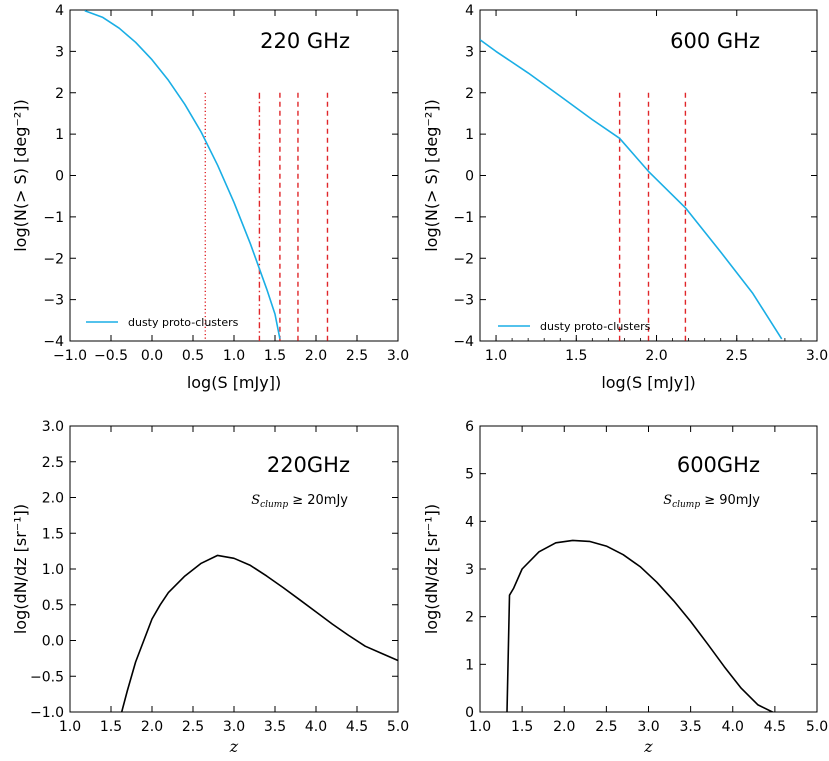 Image resolution: width=829 pixels, height=761 pixels. Describe the element at coordinates (718, 465) in the screenshot. I see `frequency-annotation: 600GHz` at that location.